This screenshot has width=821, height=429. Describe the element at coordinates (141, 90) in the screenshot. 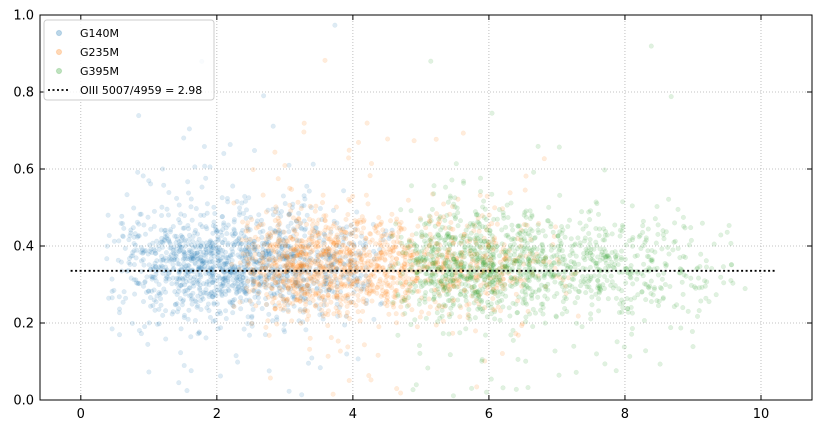

I see `legend-label: OIII 5007/4959 = 2.98` at that location.